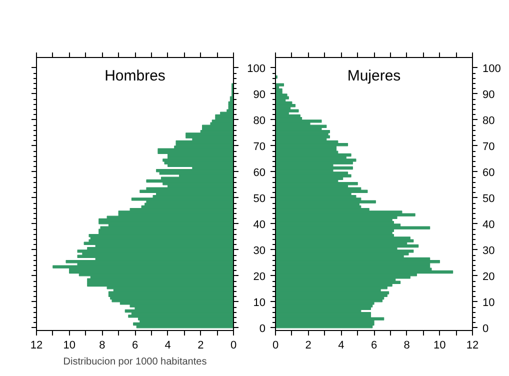  Describe the element at coordinates (485, 328) in the screenshot. I see `y2-tick-label: 0` at that location.